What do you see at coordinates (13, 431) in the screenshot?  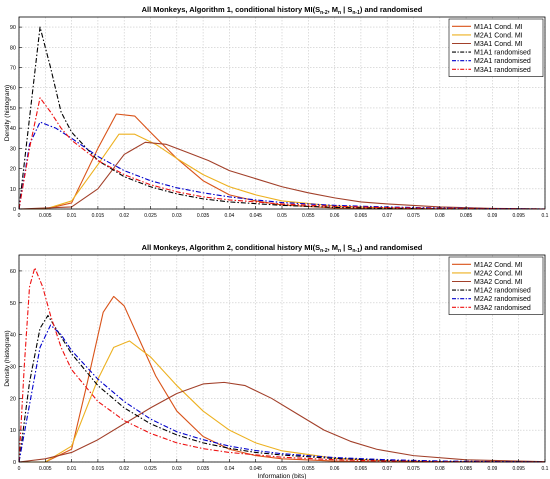 I see `y-tick-label: 10` at bounding box center [13, 431].